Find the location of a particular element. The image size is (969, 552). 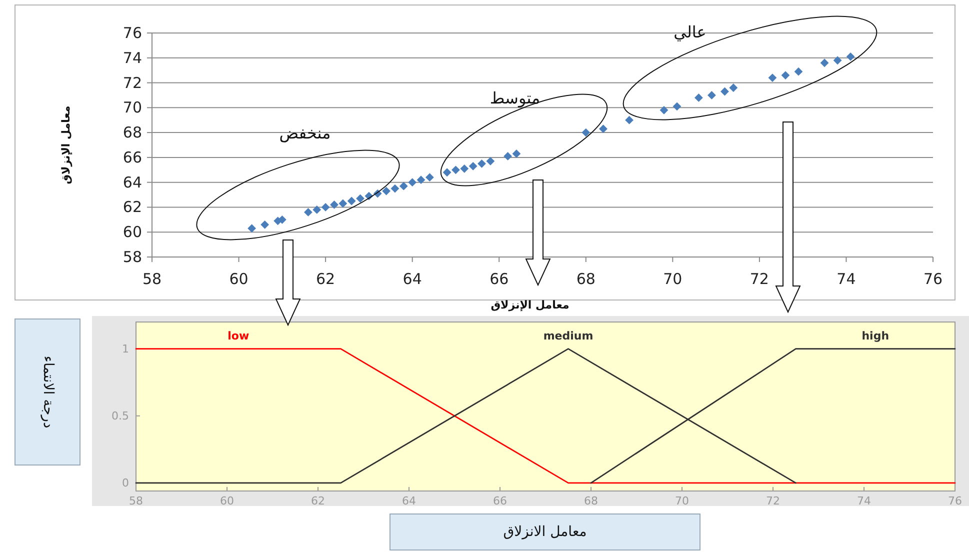

y-tick-label: 72 is located at coordinates (132, 83).